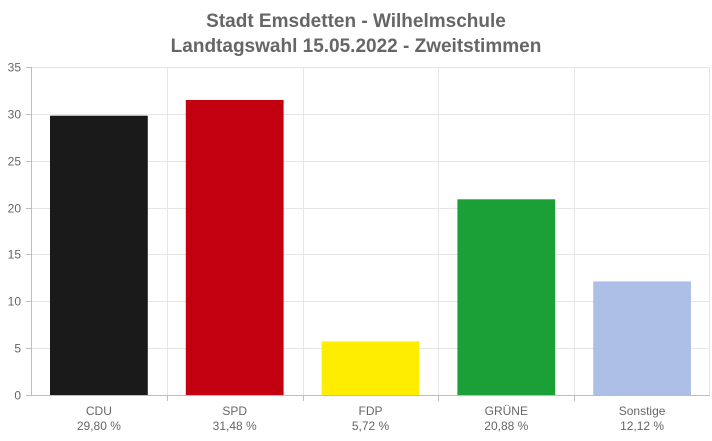 Image resolution: width=712 pixels, height=441 pixels. What do you see at coordinates (356, 46) in the screenshot?
I see `chart-subtitle: Landtagswahl 15.05.2022 - Zweitstimmen` at bounding box center [356, 46].